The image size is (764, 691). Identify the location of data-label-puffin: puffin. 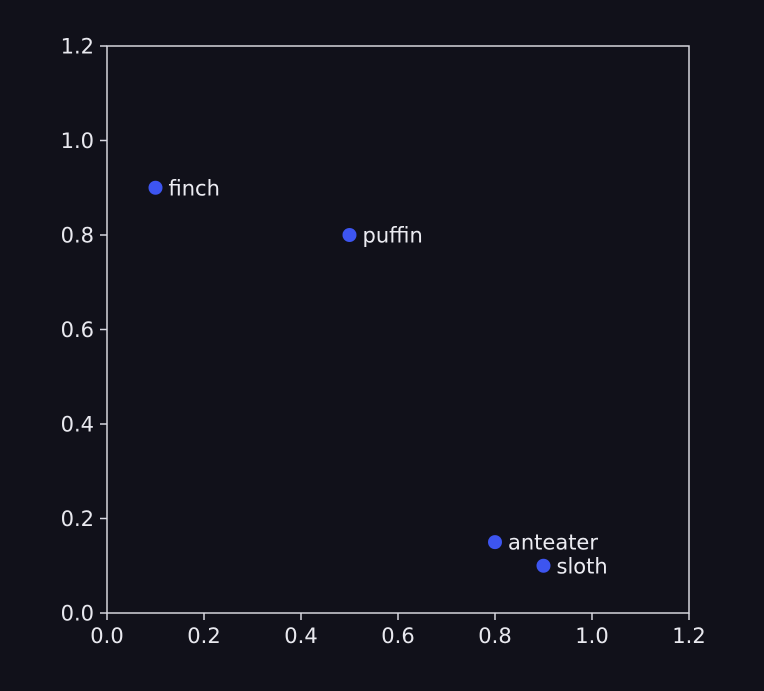
(393, 236).